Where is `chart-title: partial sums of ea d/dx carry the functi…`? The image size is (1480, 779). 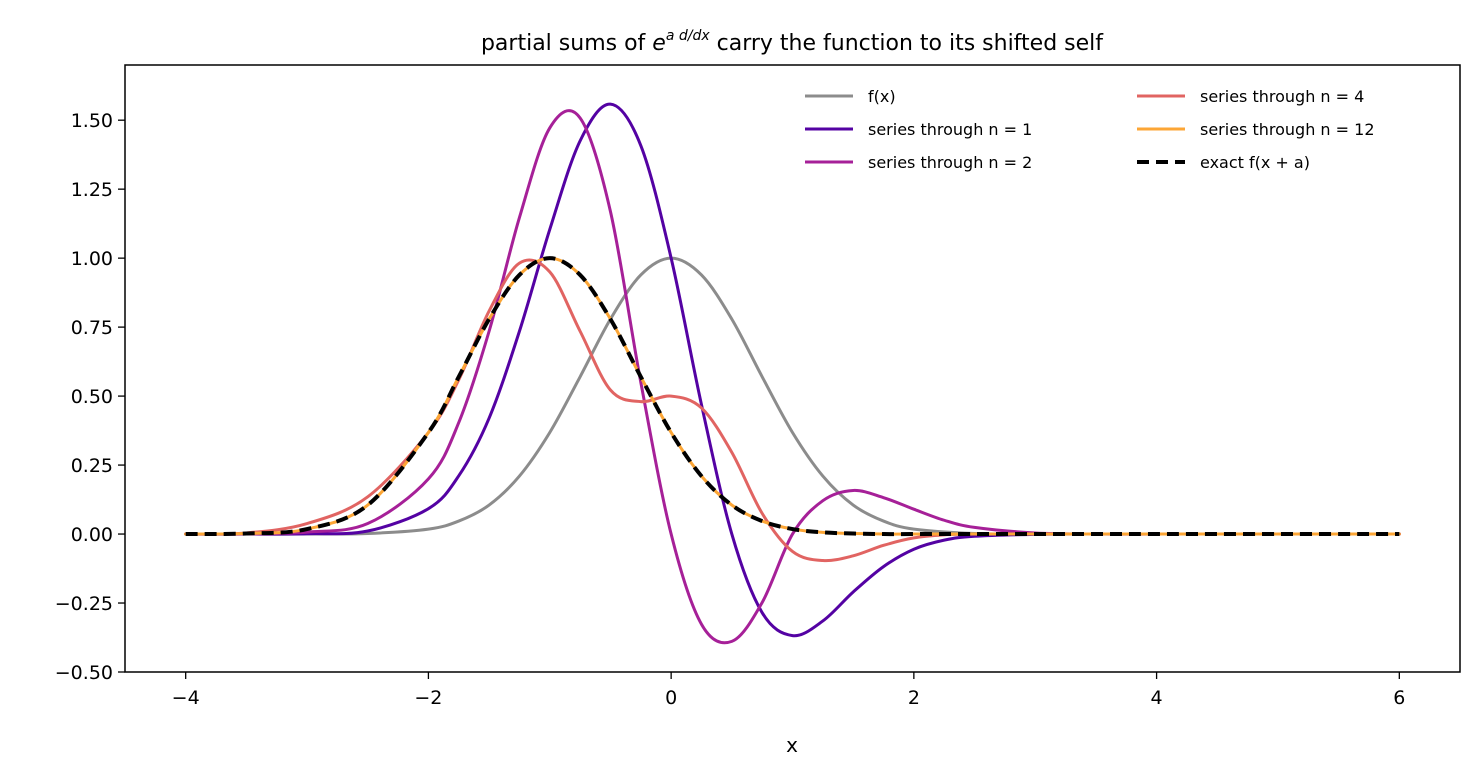 chart-title: partial sums of ea d/dx carry the functi… is located at coordinates (792, 42).